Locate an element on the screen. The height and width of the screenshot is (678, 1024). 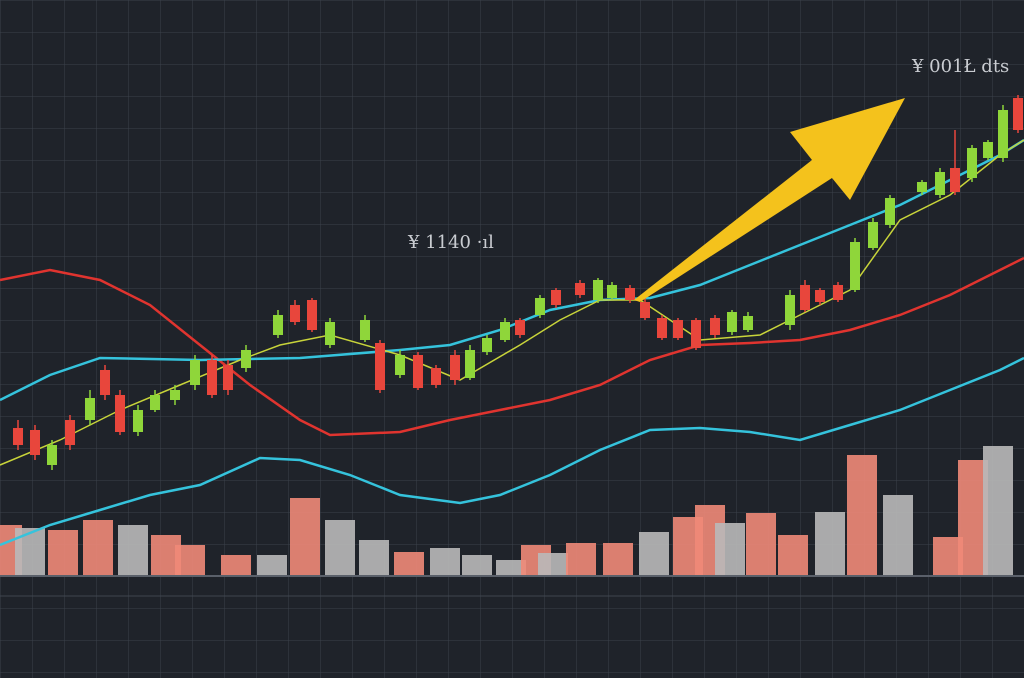
trend-arrow is located at coordinates (769, 200).